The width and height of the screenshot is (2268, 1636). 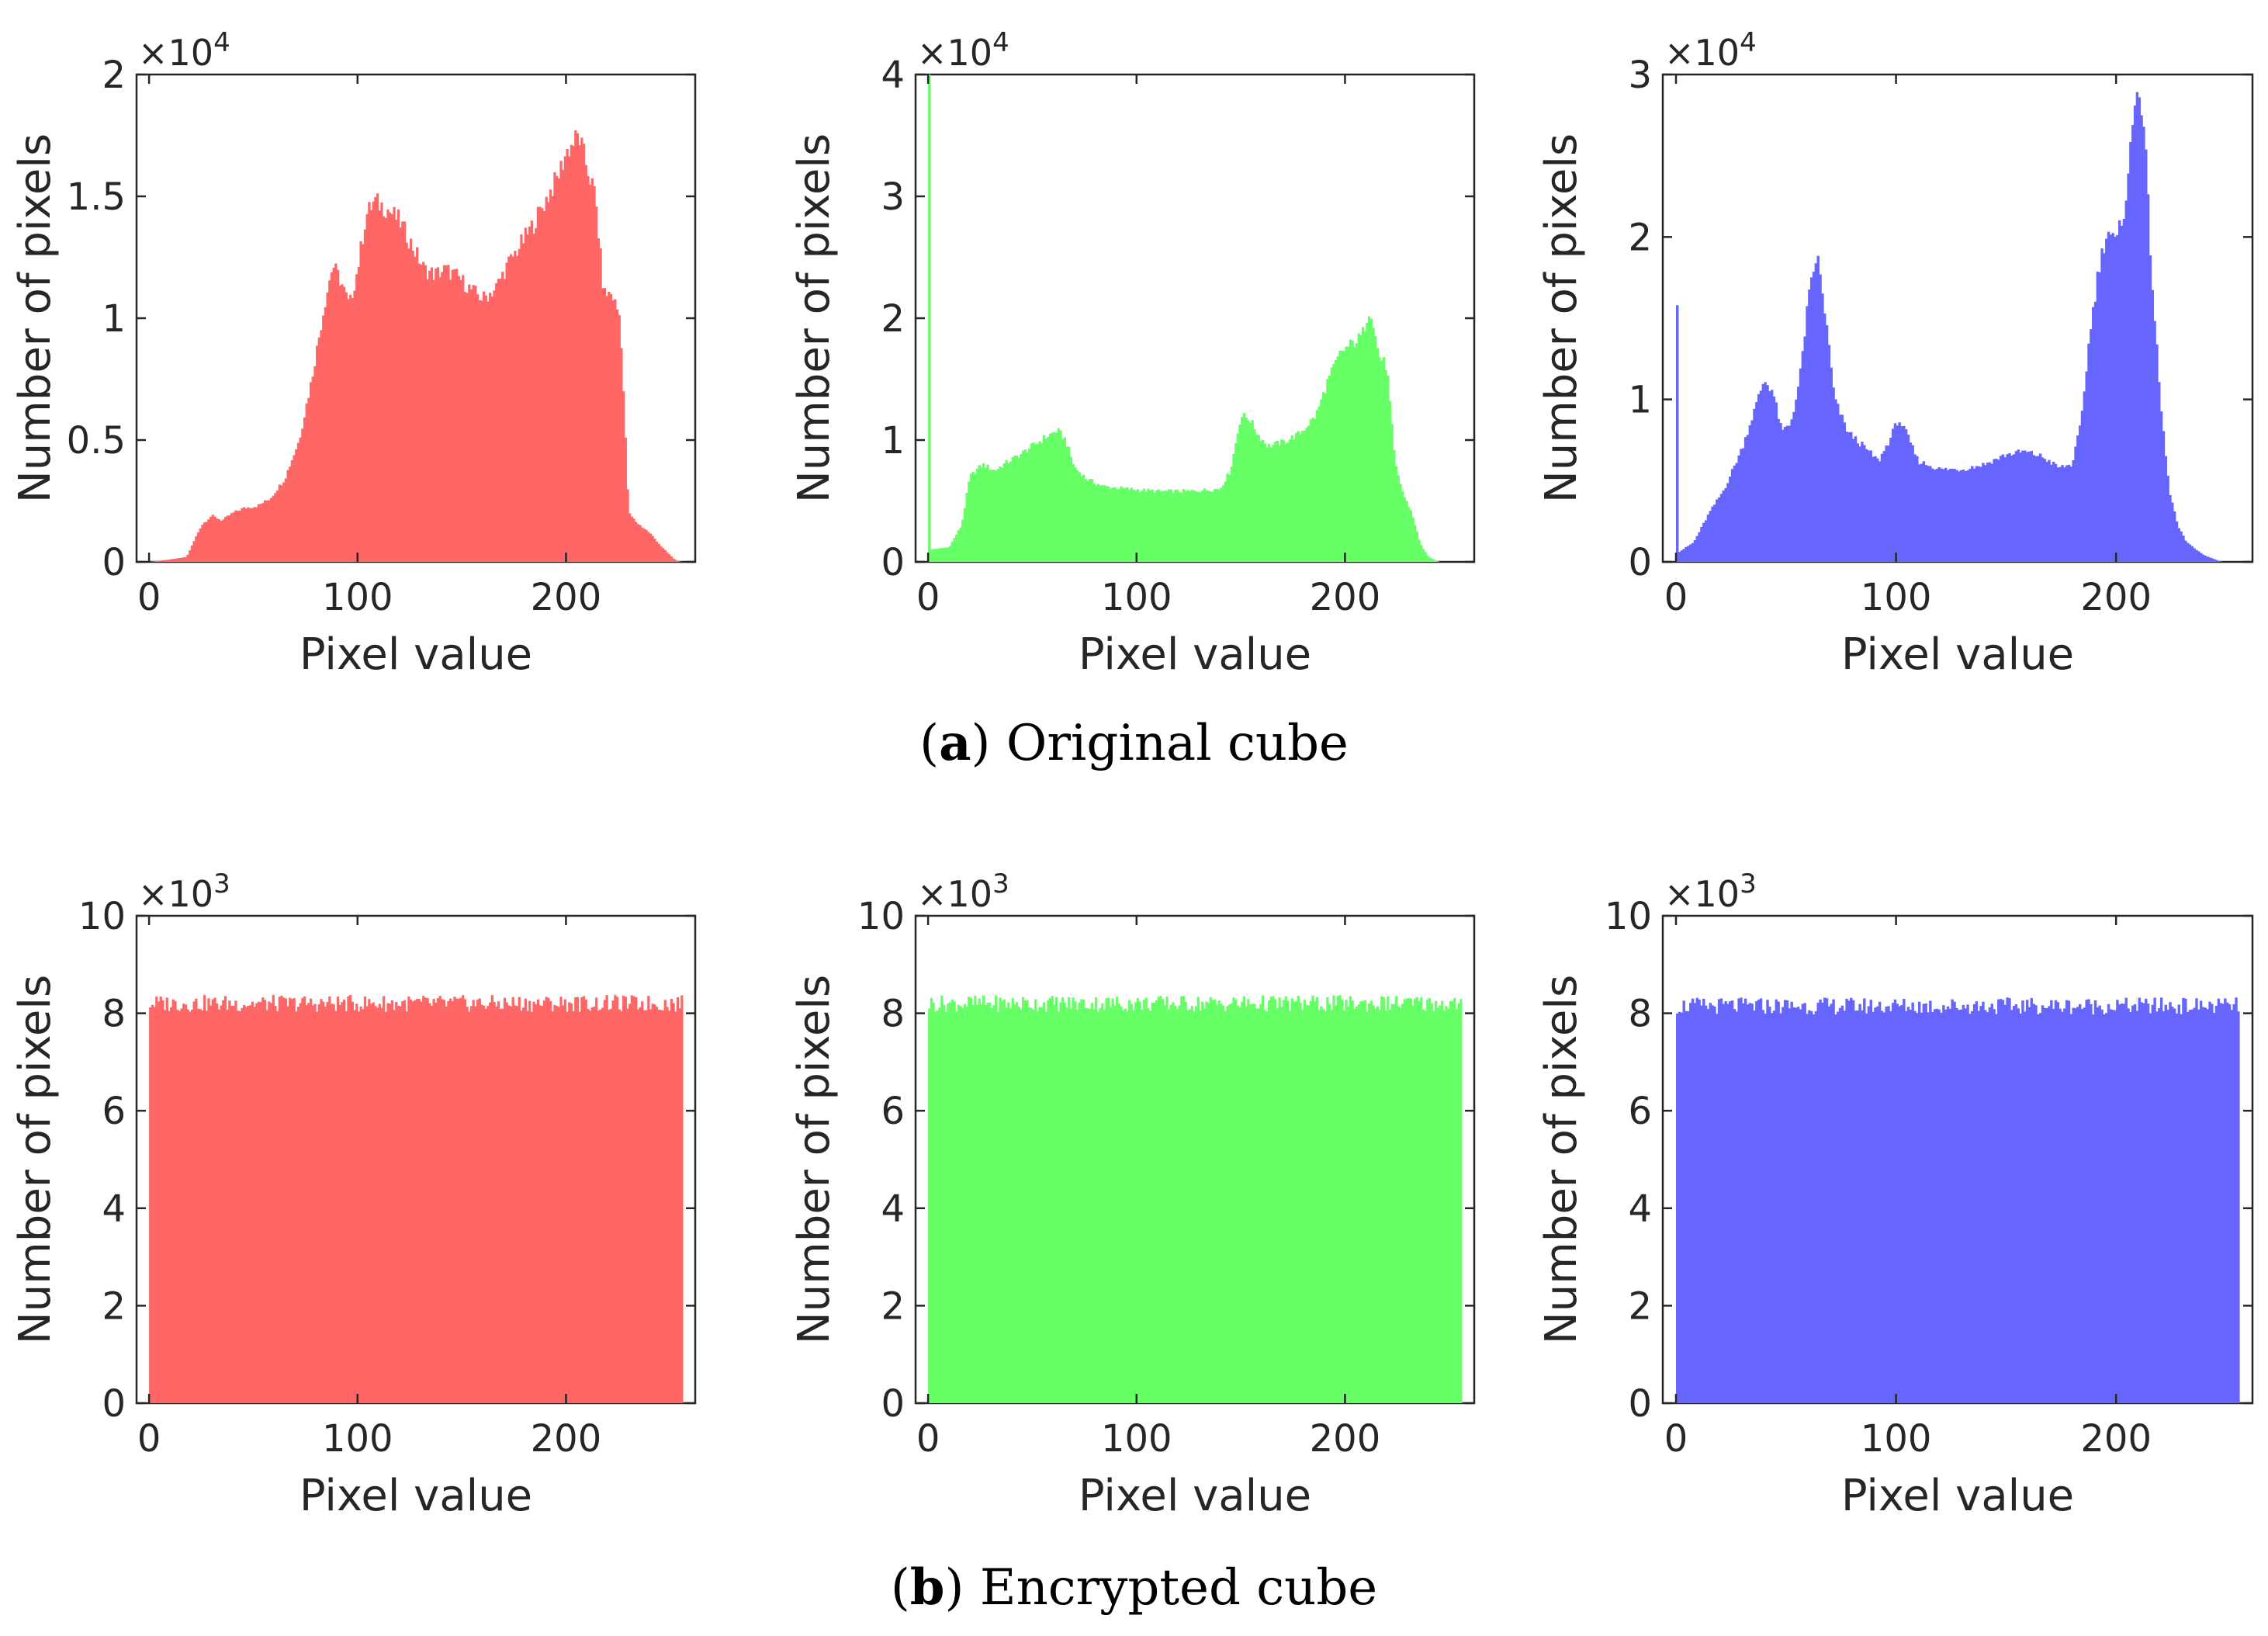 I want to click on caption-b-text: Encrypted cube, so click(x=1179, y=1588).